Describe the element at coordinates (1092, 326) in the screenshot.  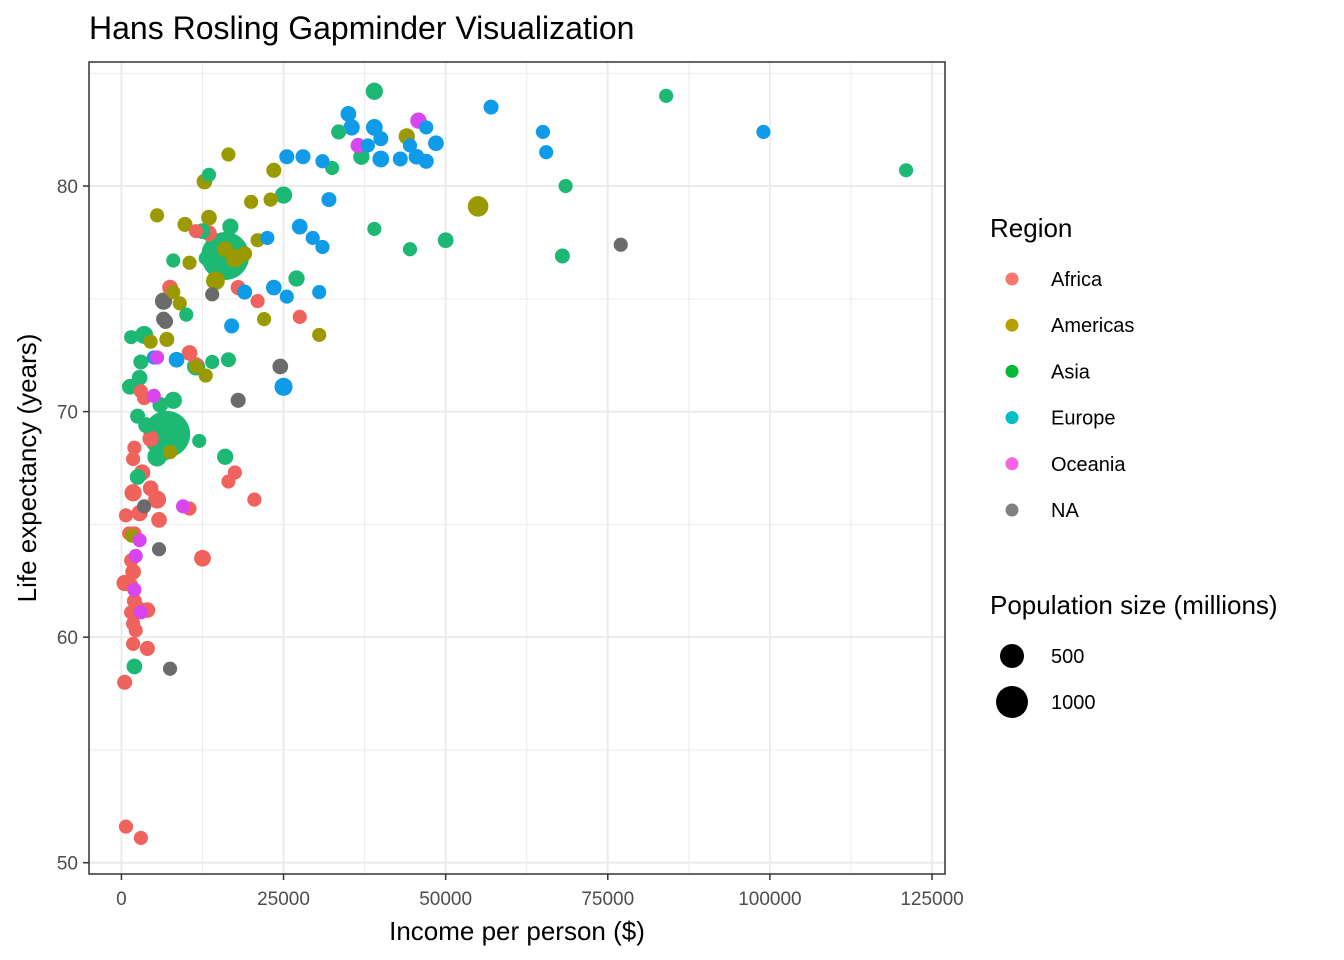
I see `legend-label-americas: Americas` at that location.